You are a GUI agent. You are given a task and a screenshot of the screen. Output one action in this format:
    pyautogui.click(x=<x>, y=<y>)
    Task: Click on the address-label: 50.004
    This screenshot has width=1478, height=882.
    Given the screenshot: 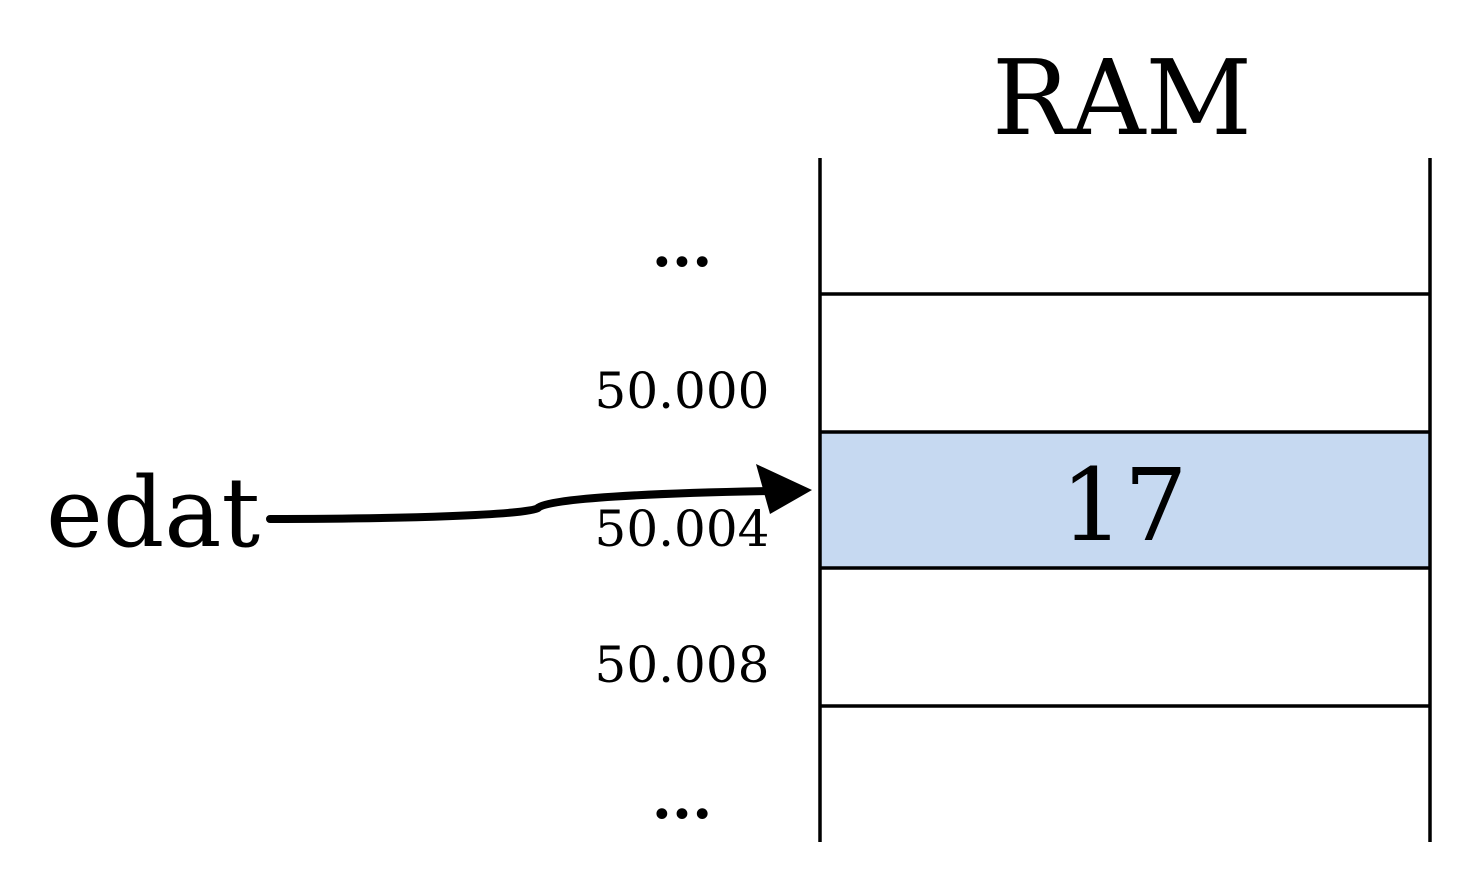 What is the action you would take?
    pyautogui.click(x=682, y=529)
    